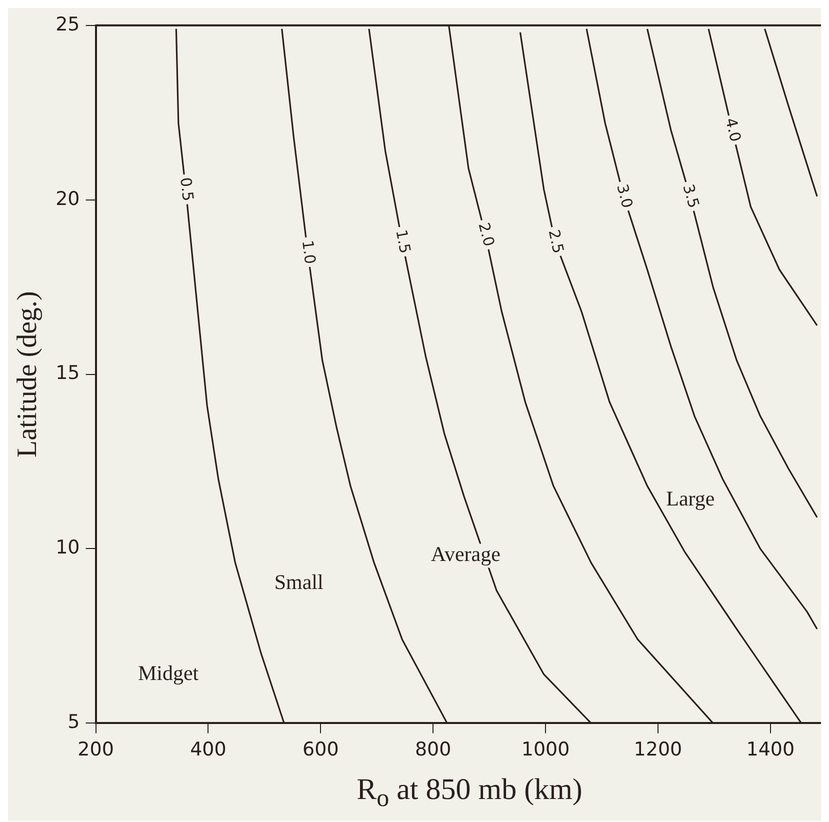 This screenshot has width=829, height=822. What do you see at coordinates (658, 749) in the screenshot?
I see `x-tick-label: 1200` at bounding box center [658, 749].